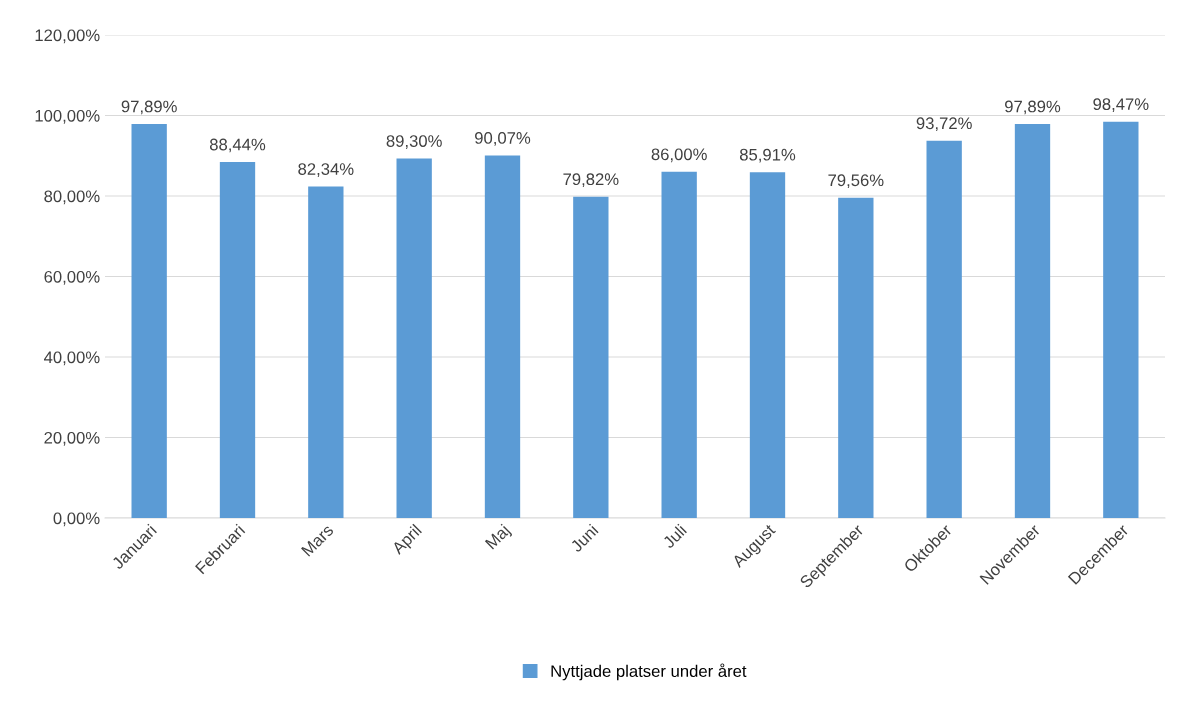  Describe the element at coordinates (503, 139) in the screenshot. I see `data-label: 90,07%` at that location.